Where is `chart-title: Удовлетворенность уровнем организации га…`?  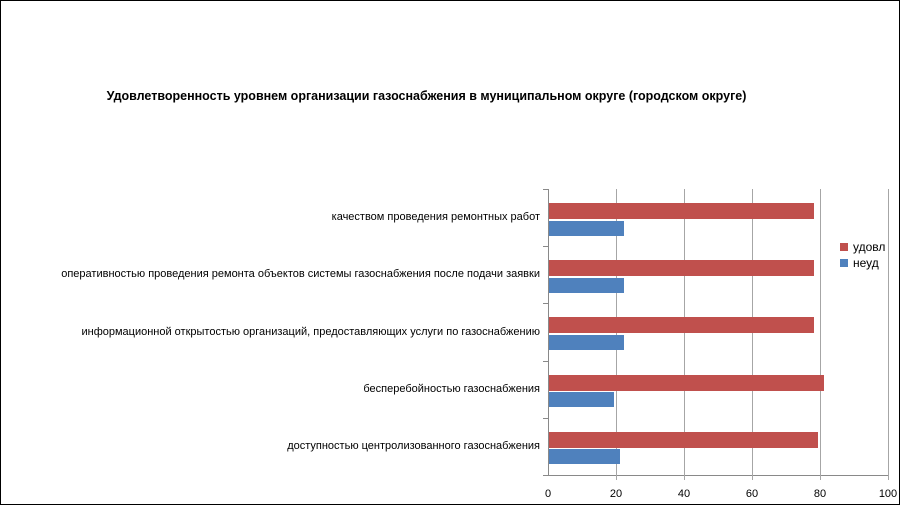
chart-title: Удовлетворенность уровнем организации га… is located at coordinates (426, 96).